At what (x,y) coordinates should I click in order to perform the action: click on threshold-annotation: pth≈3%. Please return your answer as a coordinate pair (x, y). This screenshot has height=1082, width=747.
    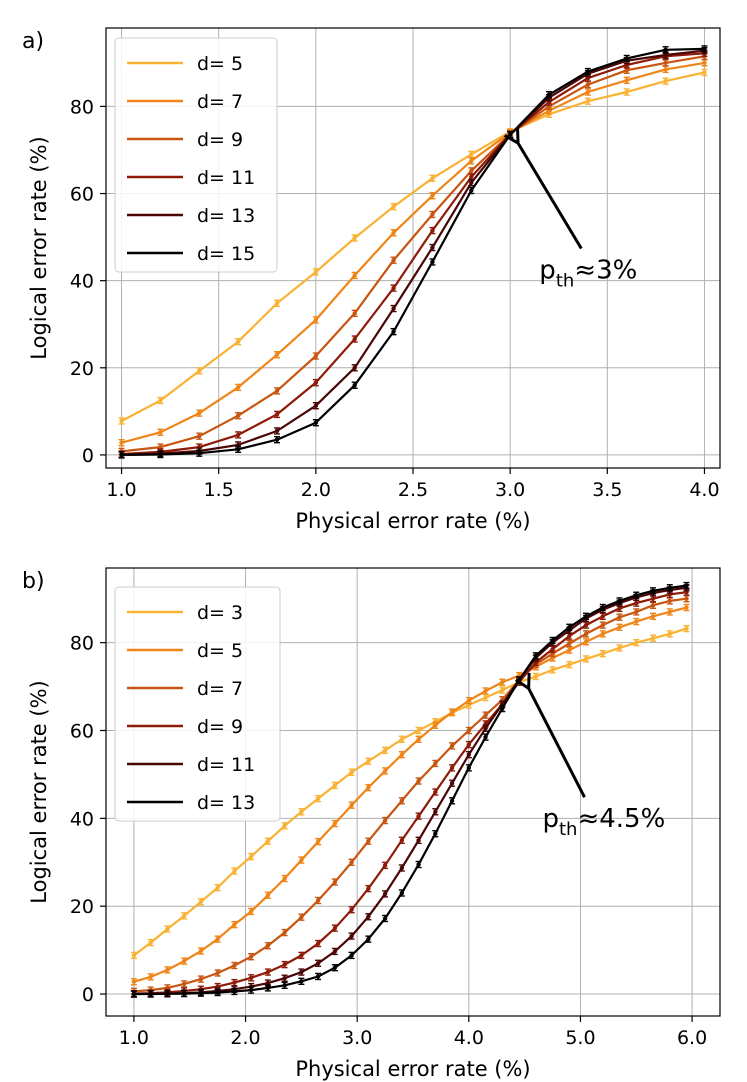
    Looking at the image, I should click on (588, 273).